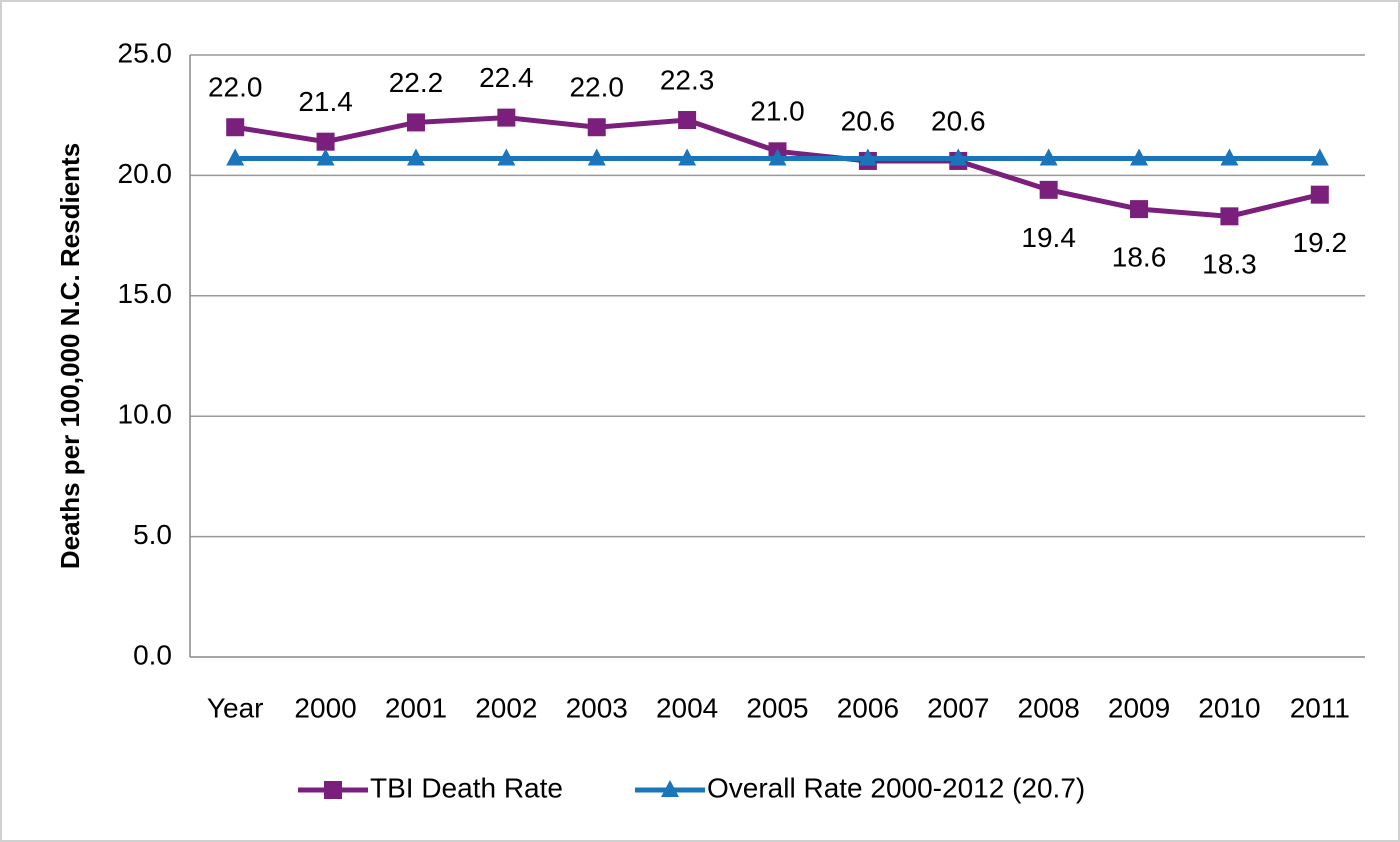 Image resolution: width=1400 pixels, height=842 pixels. Describe the element at coordinates (1048, 237) in the screenshot. I see `data-label: 19.4` at that location.